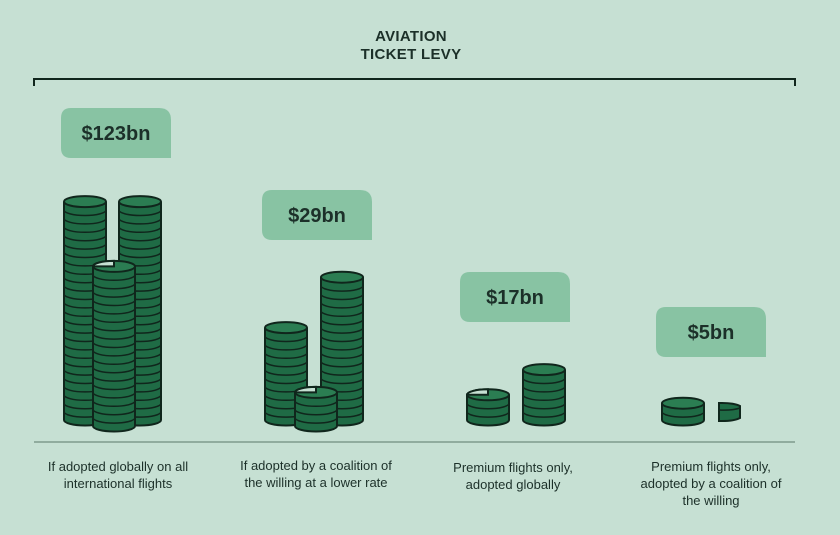 This screenshot has height=535, width=840. What do you see at coordinates (513, 467) in the screenshot?
I see `category-label-3-line-1: Premium flights only,` at bounding box center [513, 467].